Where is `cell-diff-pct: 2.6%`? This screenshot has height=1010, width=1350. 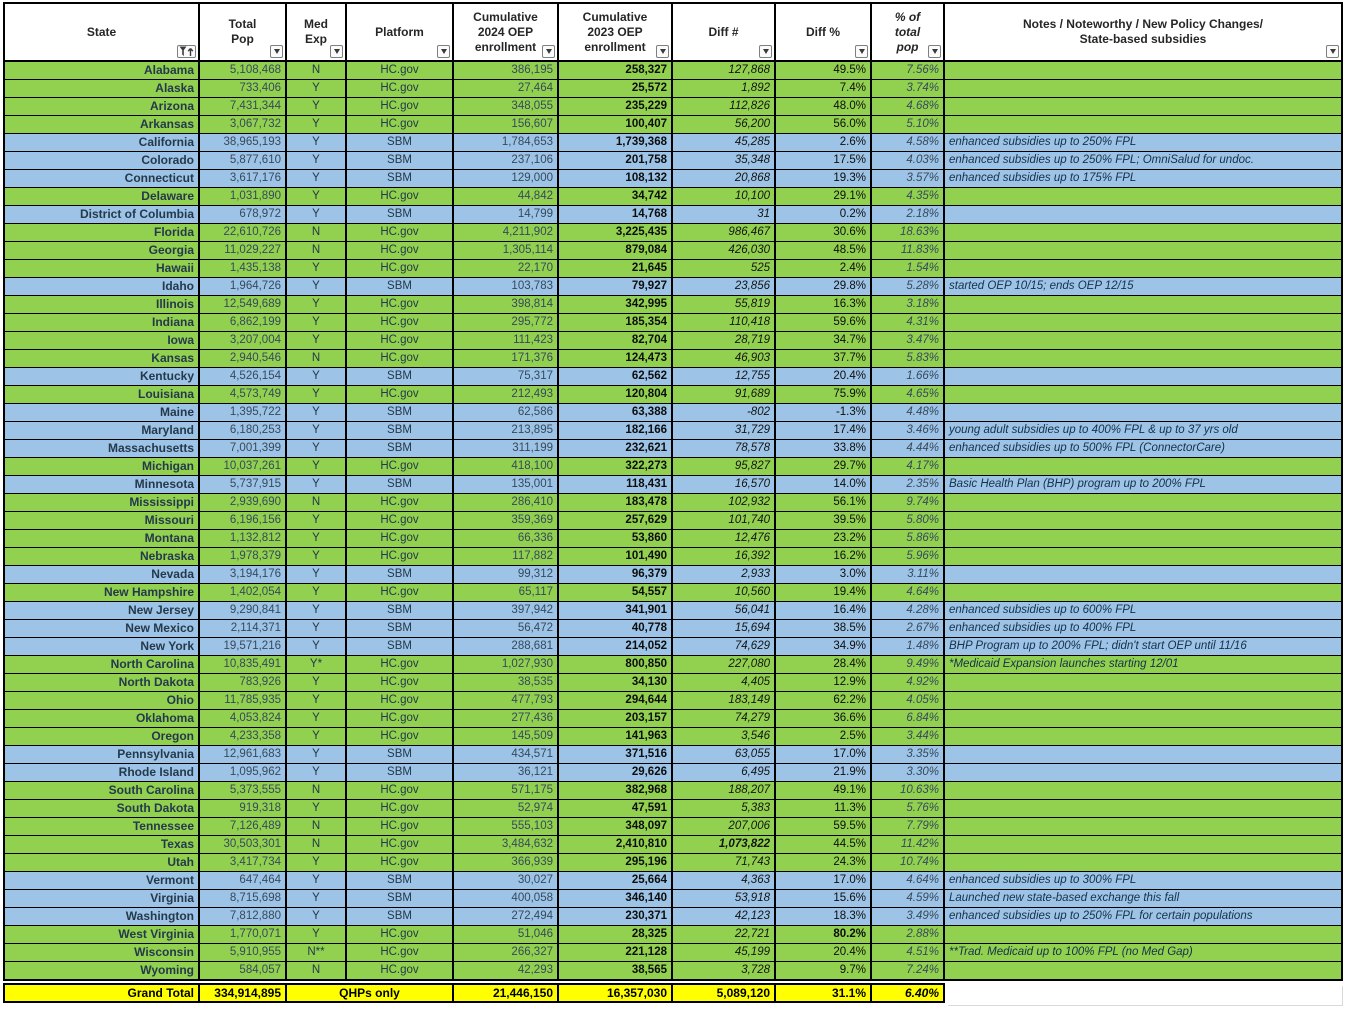 cell-diff-pct: 2.6% is located at coordinates (823, 142).